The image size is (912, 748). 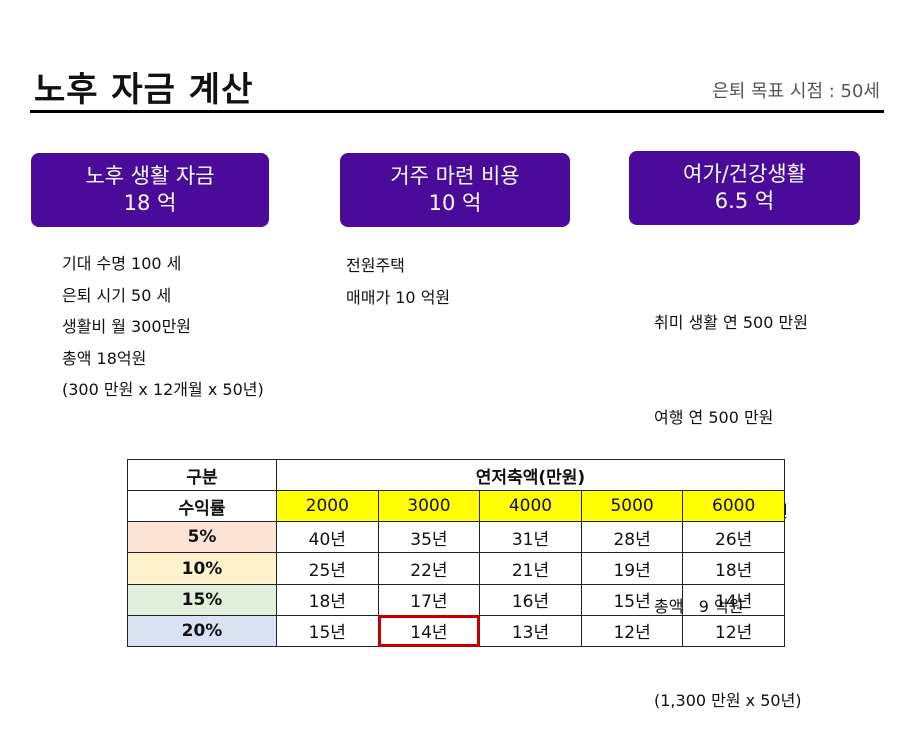 I want to click on card-amount: 6.5 억, so click(x=744, y=201).